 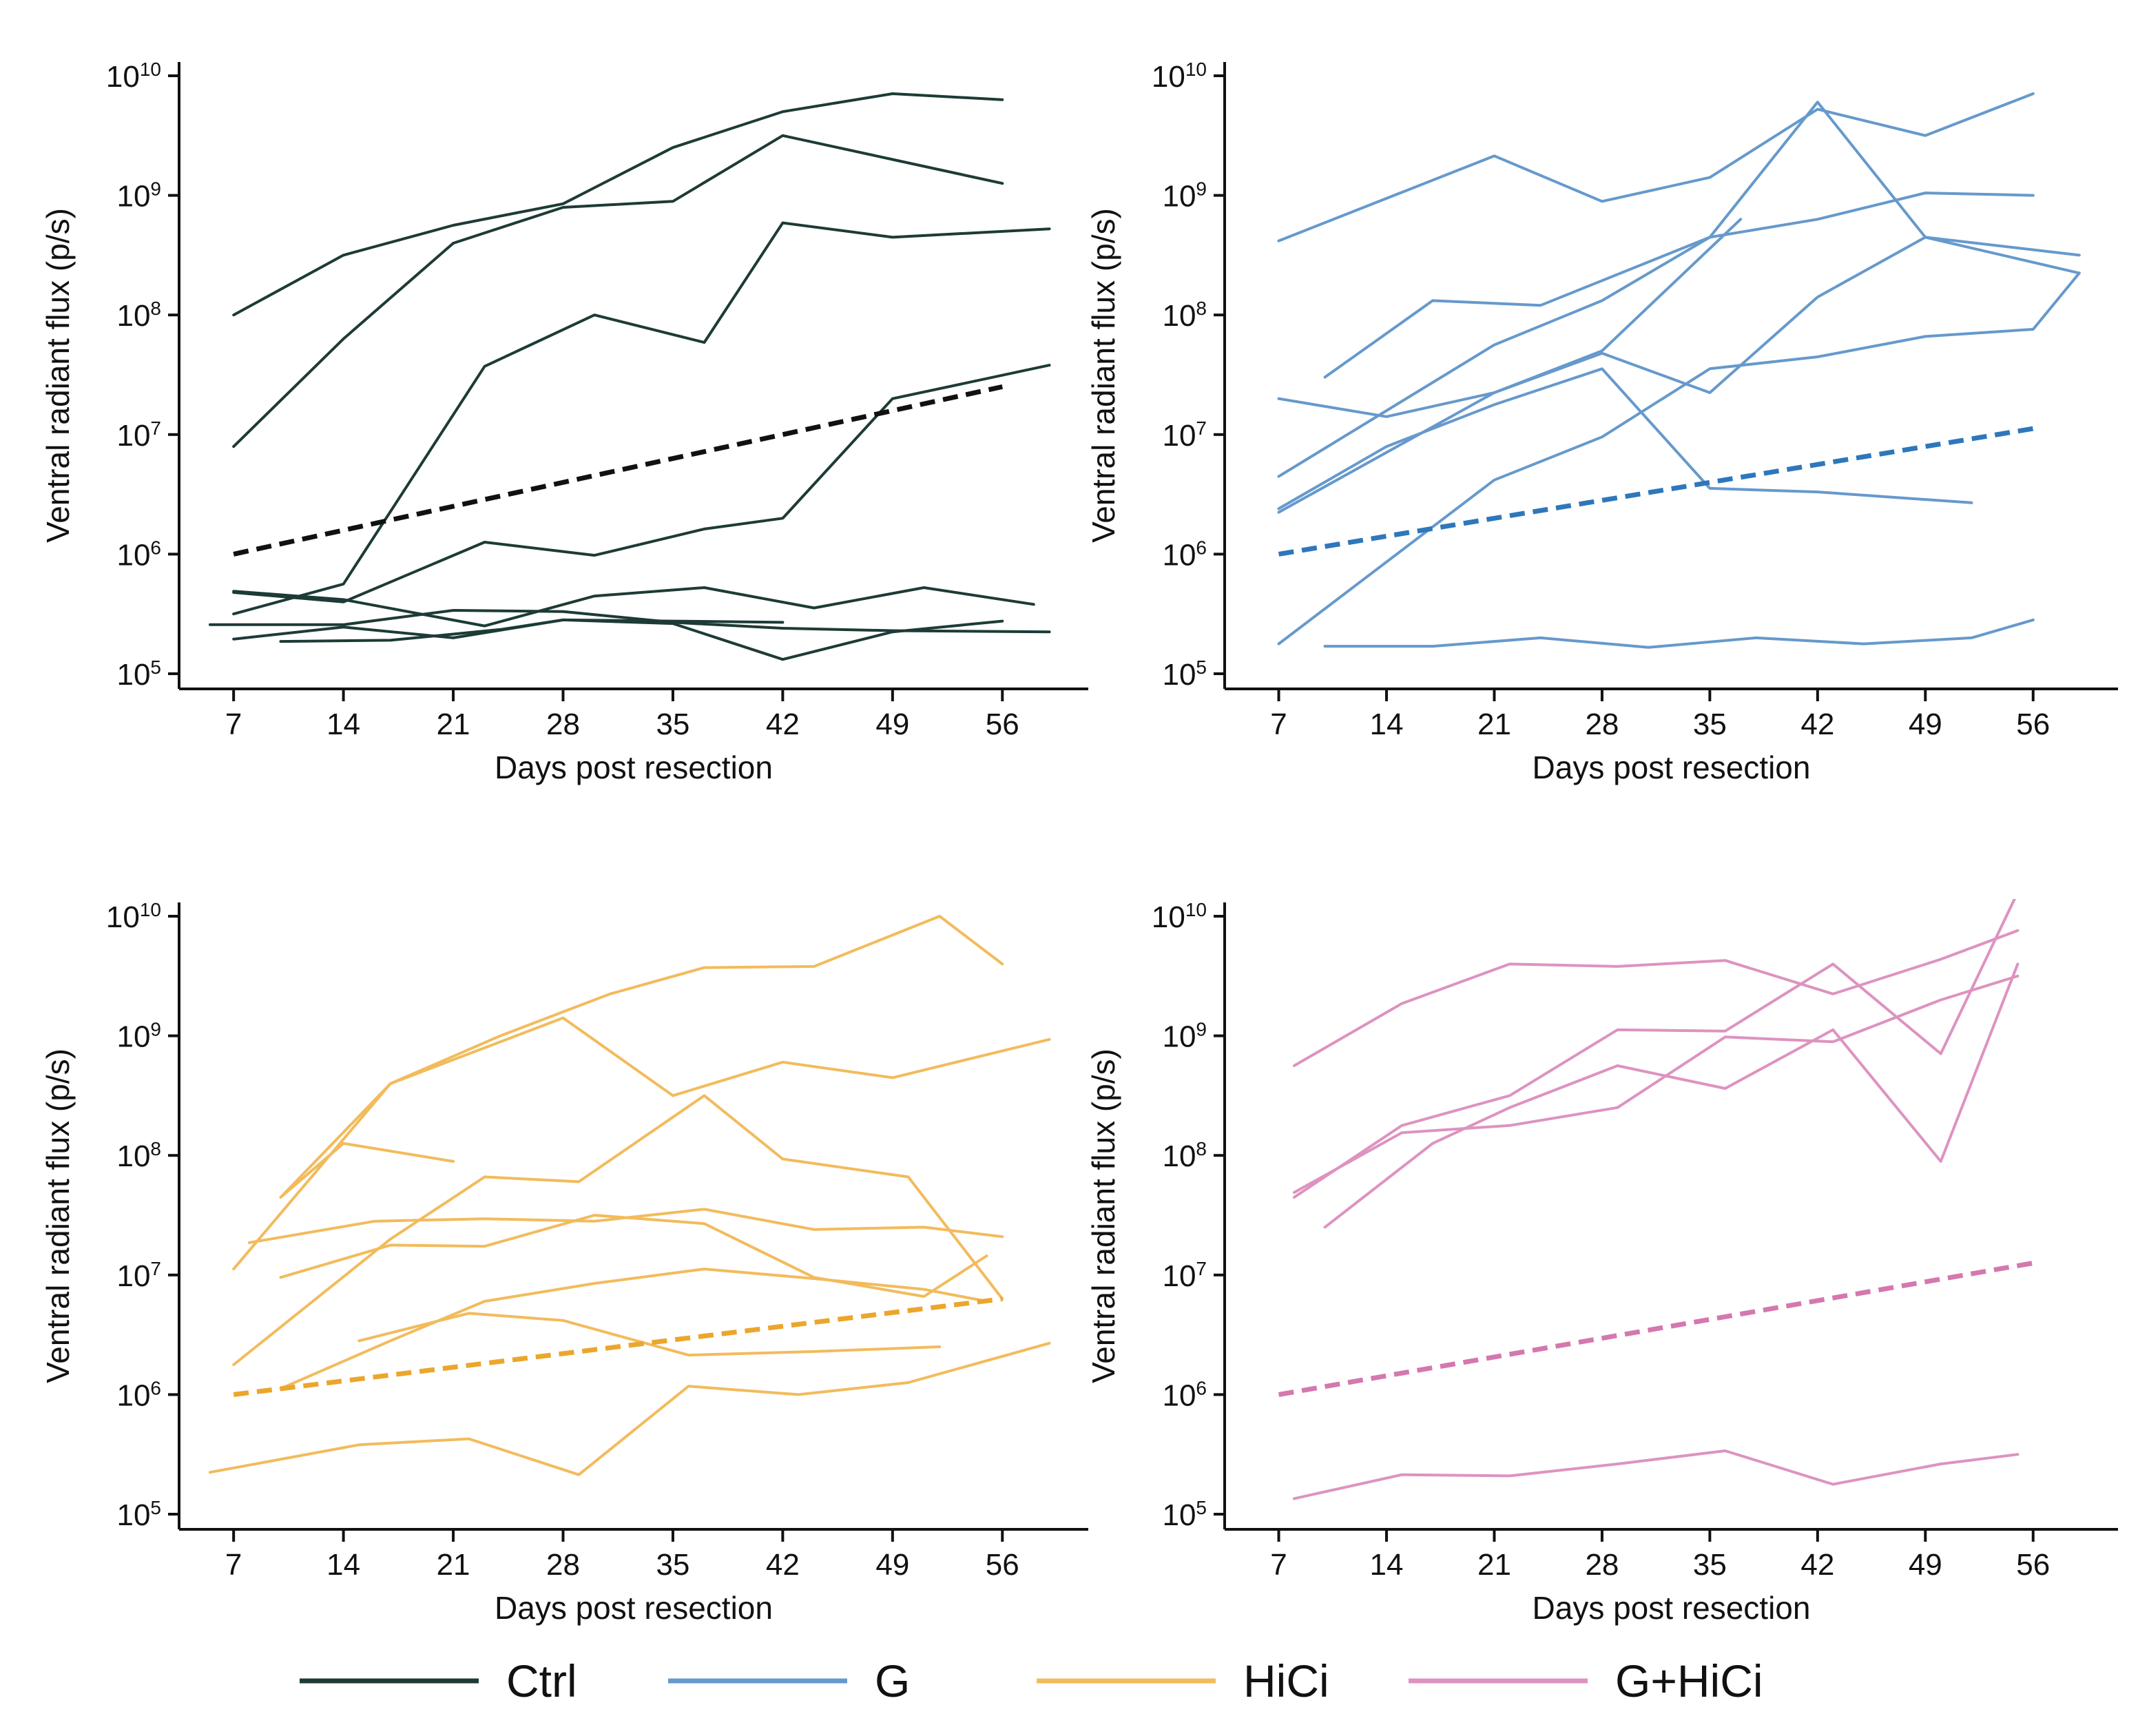 What do you see at coordinates (1031, 1680) in the screenshot?
I see `legend: Ctrl G HiCi G+HiCi` at bounding box center [1031, 1680].